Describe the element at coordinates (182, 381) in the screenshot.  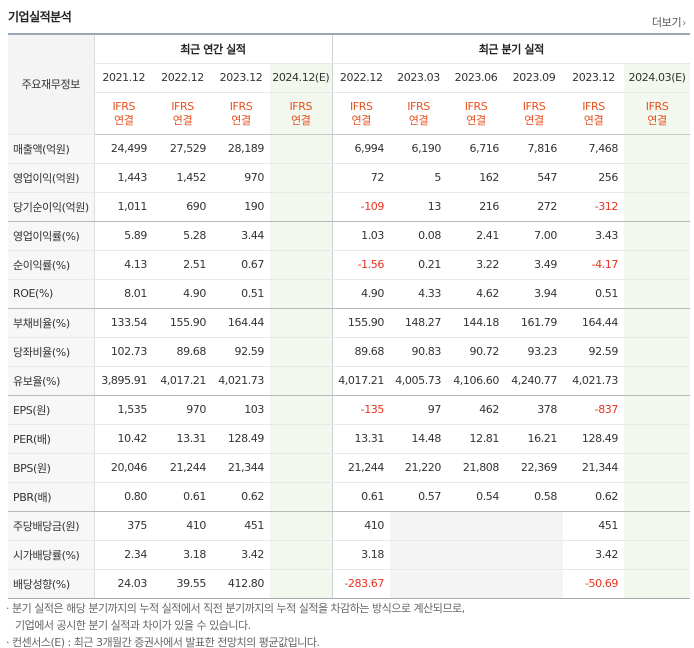
I see `annual-value-cell: 4,017.21` at that location.